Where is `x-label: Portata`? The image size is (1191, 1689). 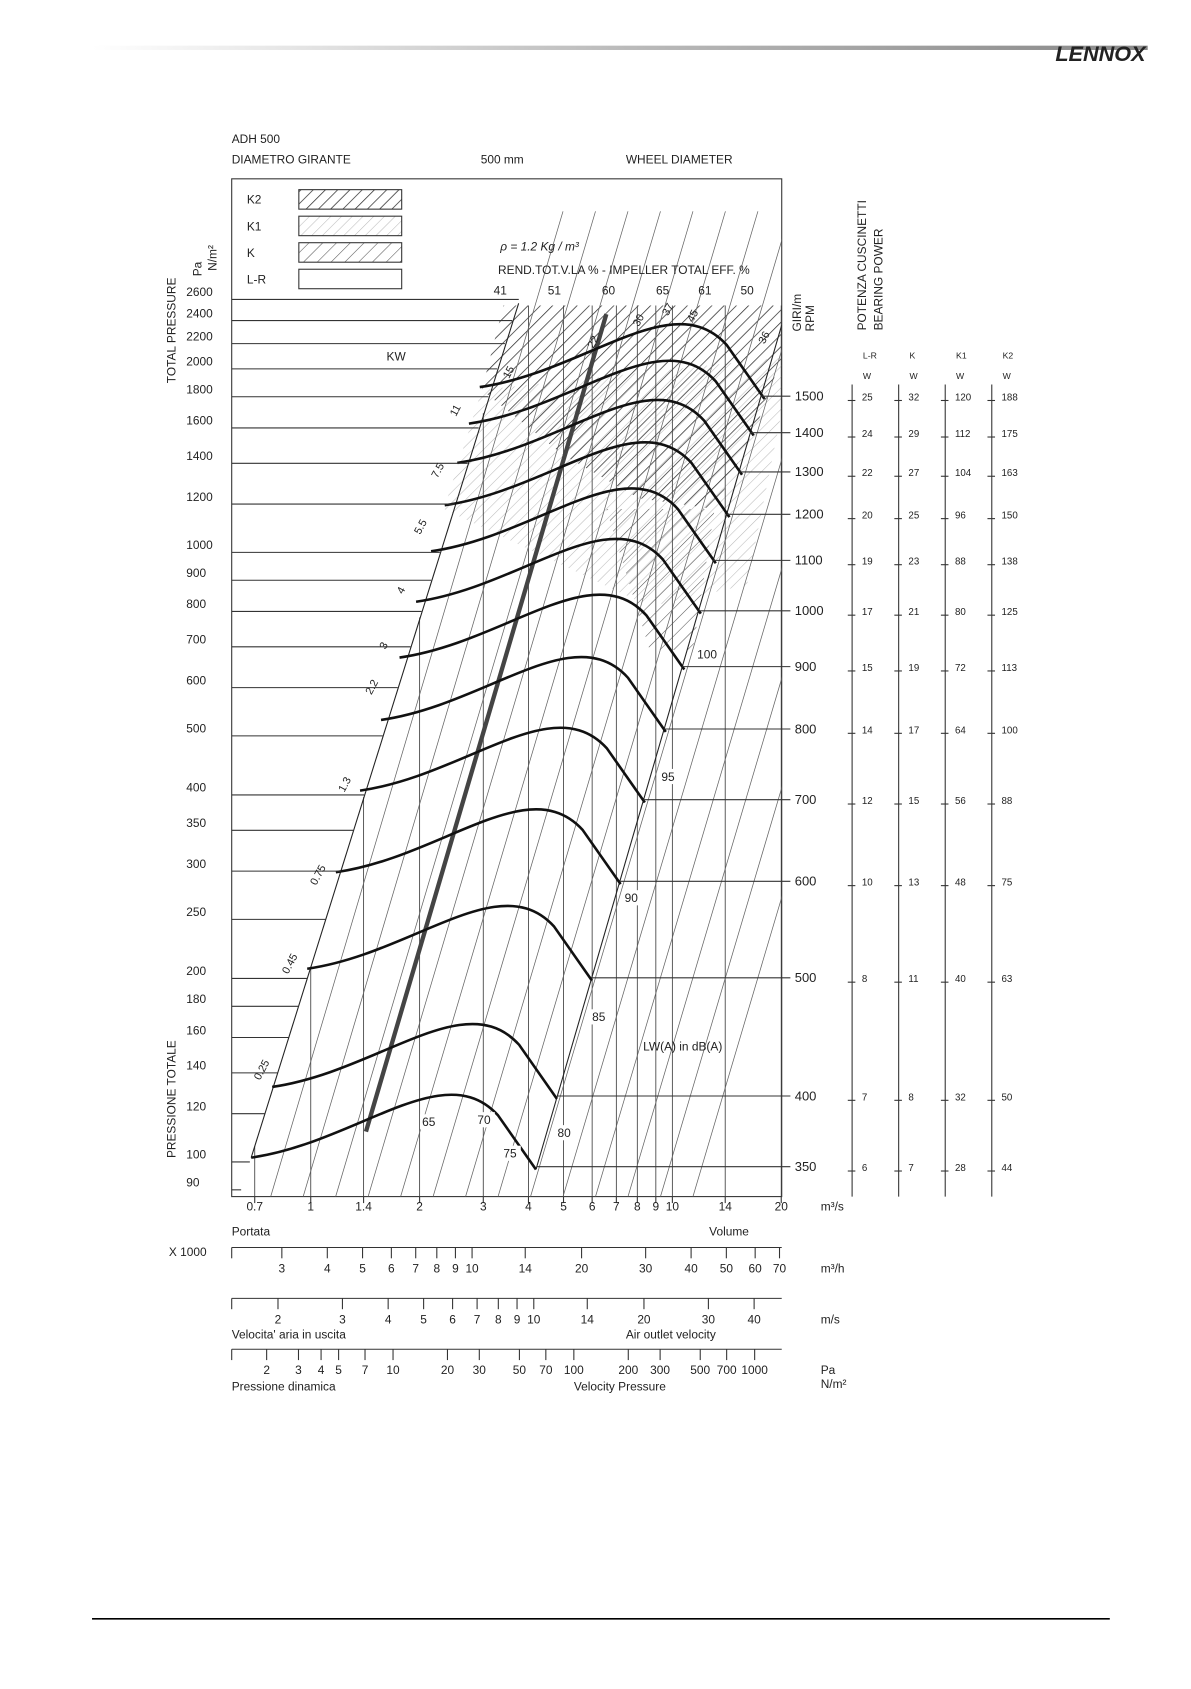
x-label: Portata is located at coordinates (251, 1232).